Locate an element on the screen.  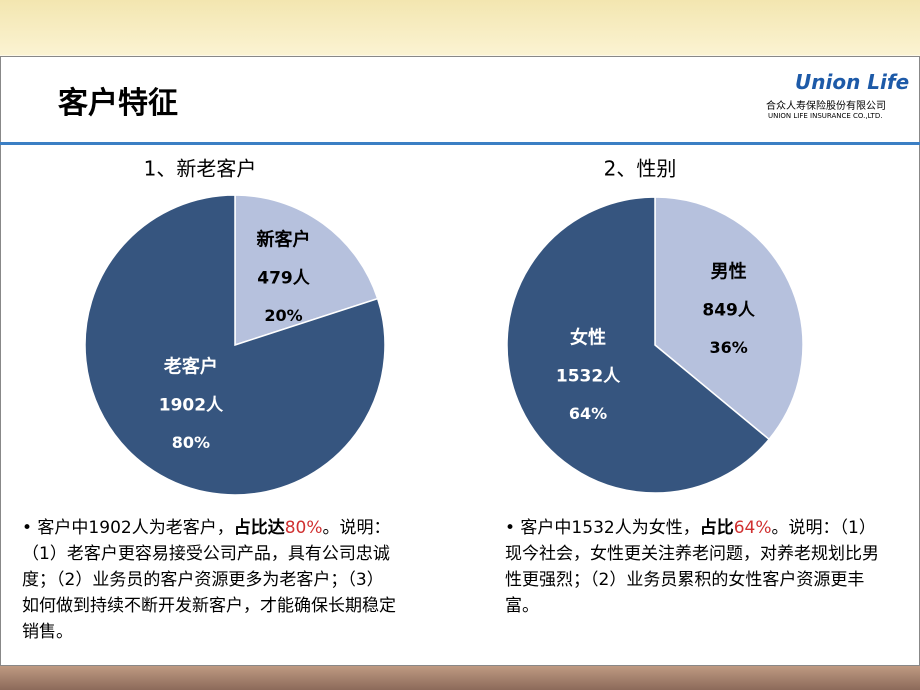
slide-title: 客户特征 is located at coordinates (118, 103).